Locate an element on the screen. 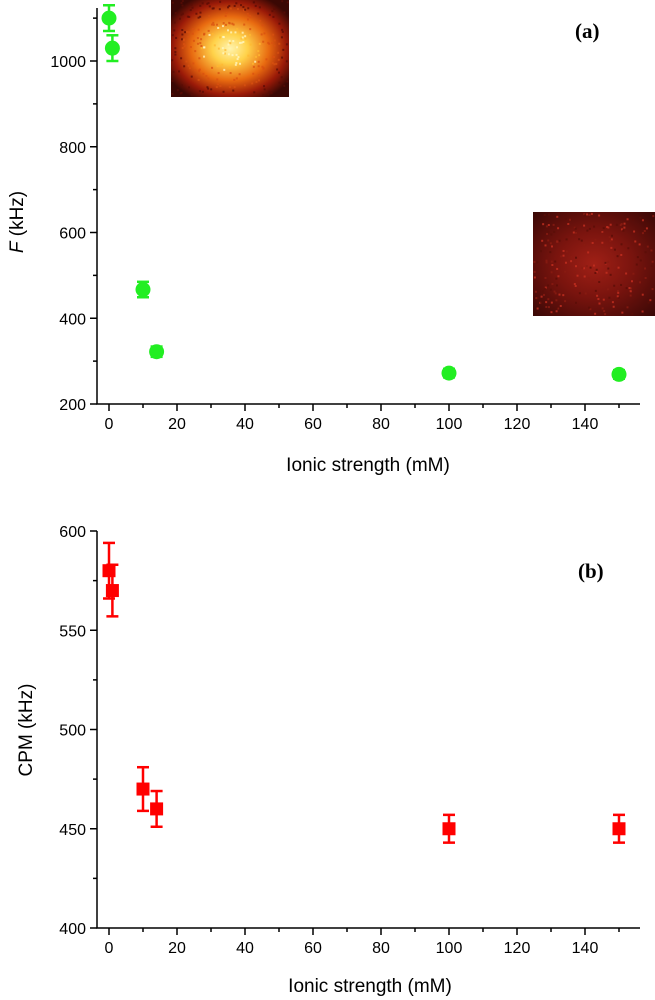 The height and width of the screenshot is (1000, 655). panel-a-x-axis-title: Ionic strength (mM) is located at coordinates (368, 465).